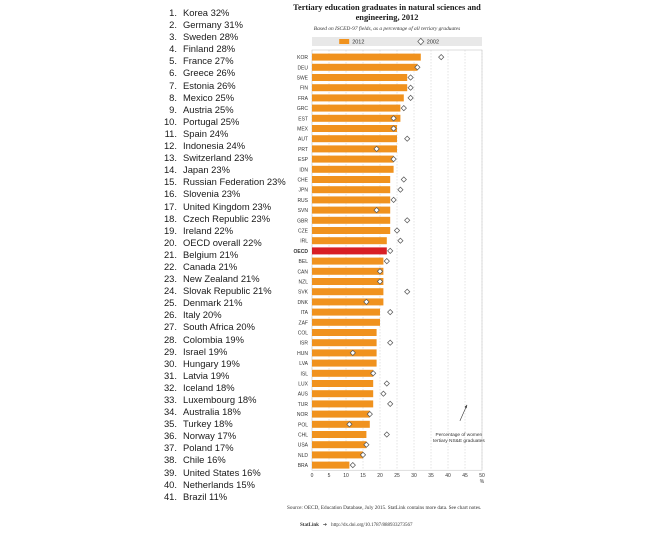  What do you see at coordinates (303, 425) in the screenshot?
I see `category-label: POL` at bounding box center [303, 425].